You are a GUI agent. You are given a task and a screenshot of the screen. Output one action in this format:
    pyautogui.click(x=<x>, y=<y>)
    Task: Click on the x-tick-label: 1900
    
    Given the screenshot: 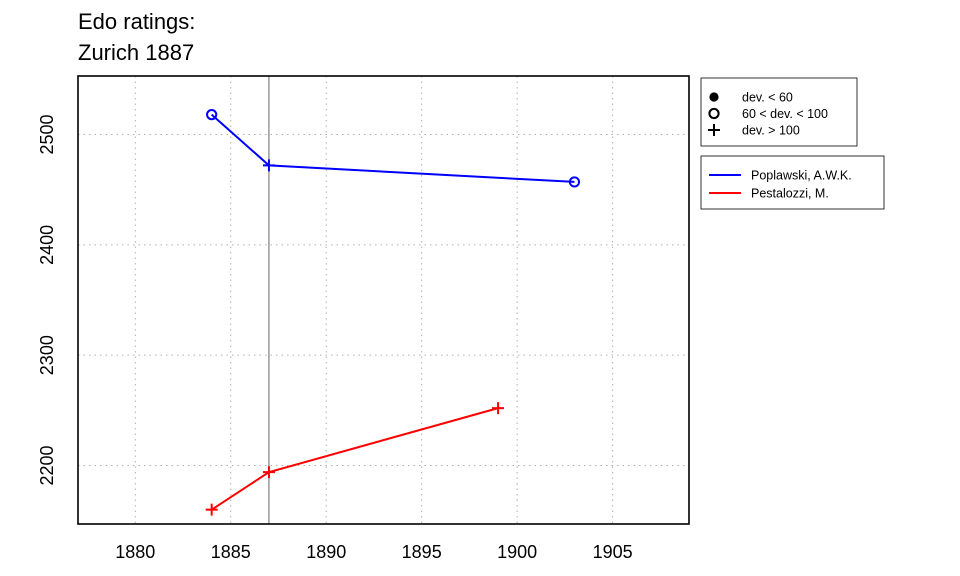 What is the action you would take?
    pyautogui.click(x=517, y=552)
    